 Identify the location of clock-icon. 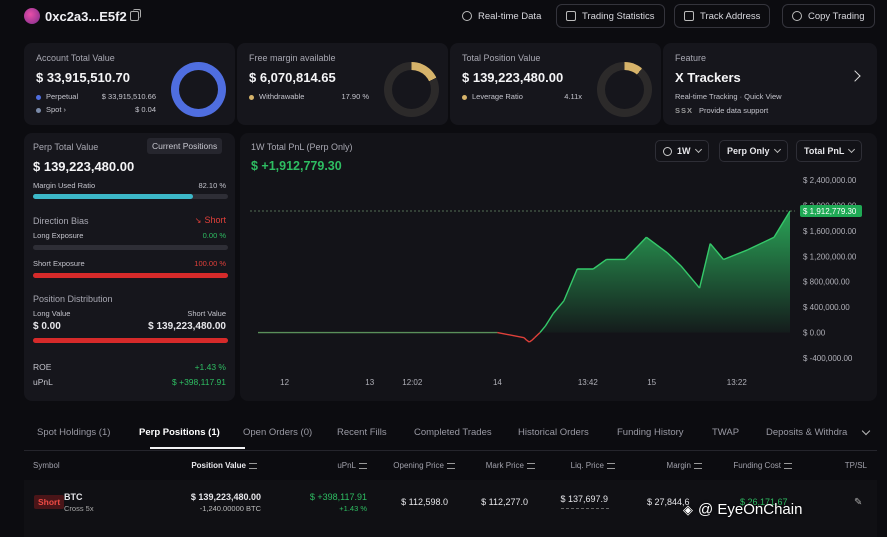
(667, 151).